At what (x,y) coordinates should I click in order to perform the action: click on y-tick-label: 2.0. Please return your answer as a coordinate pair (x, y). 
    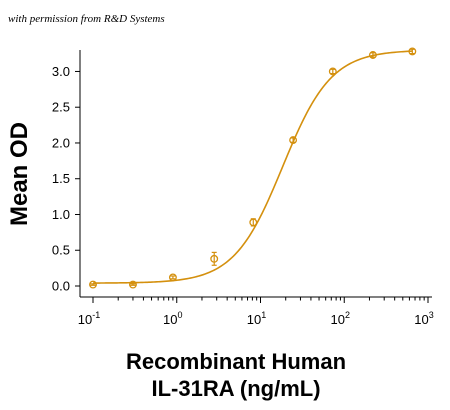
    Looking at the image, I should click on (61, 142).